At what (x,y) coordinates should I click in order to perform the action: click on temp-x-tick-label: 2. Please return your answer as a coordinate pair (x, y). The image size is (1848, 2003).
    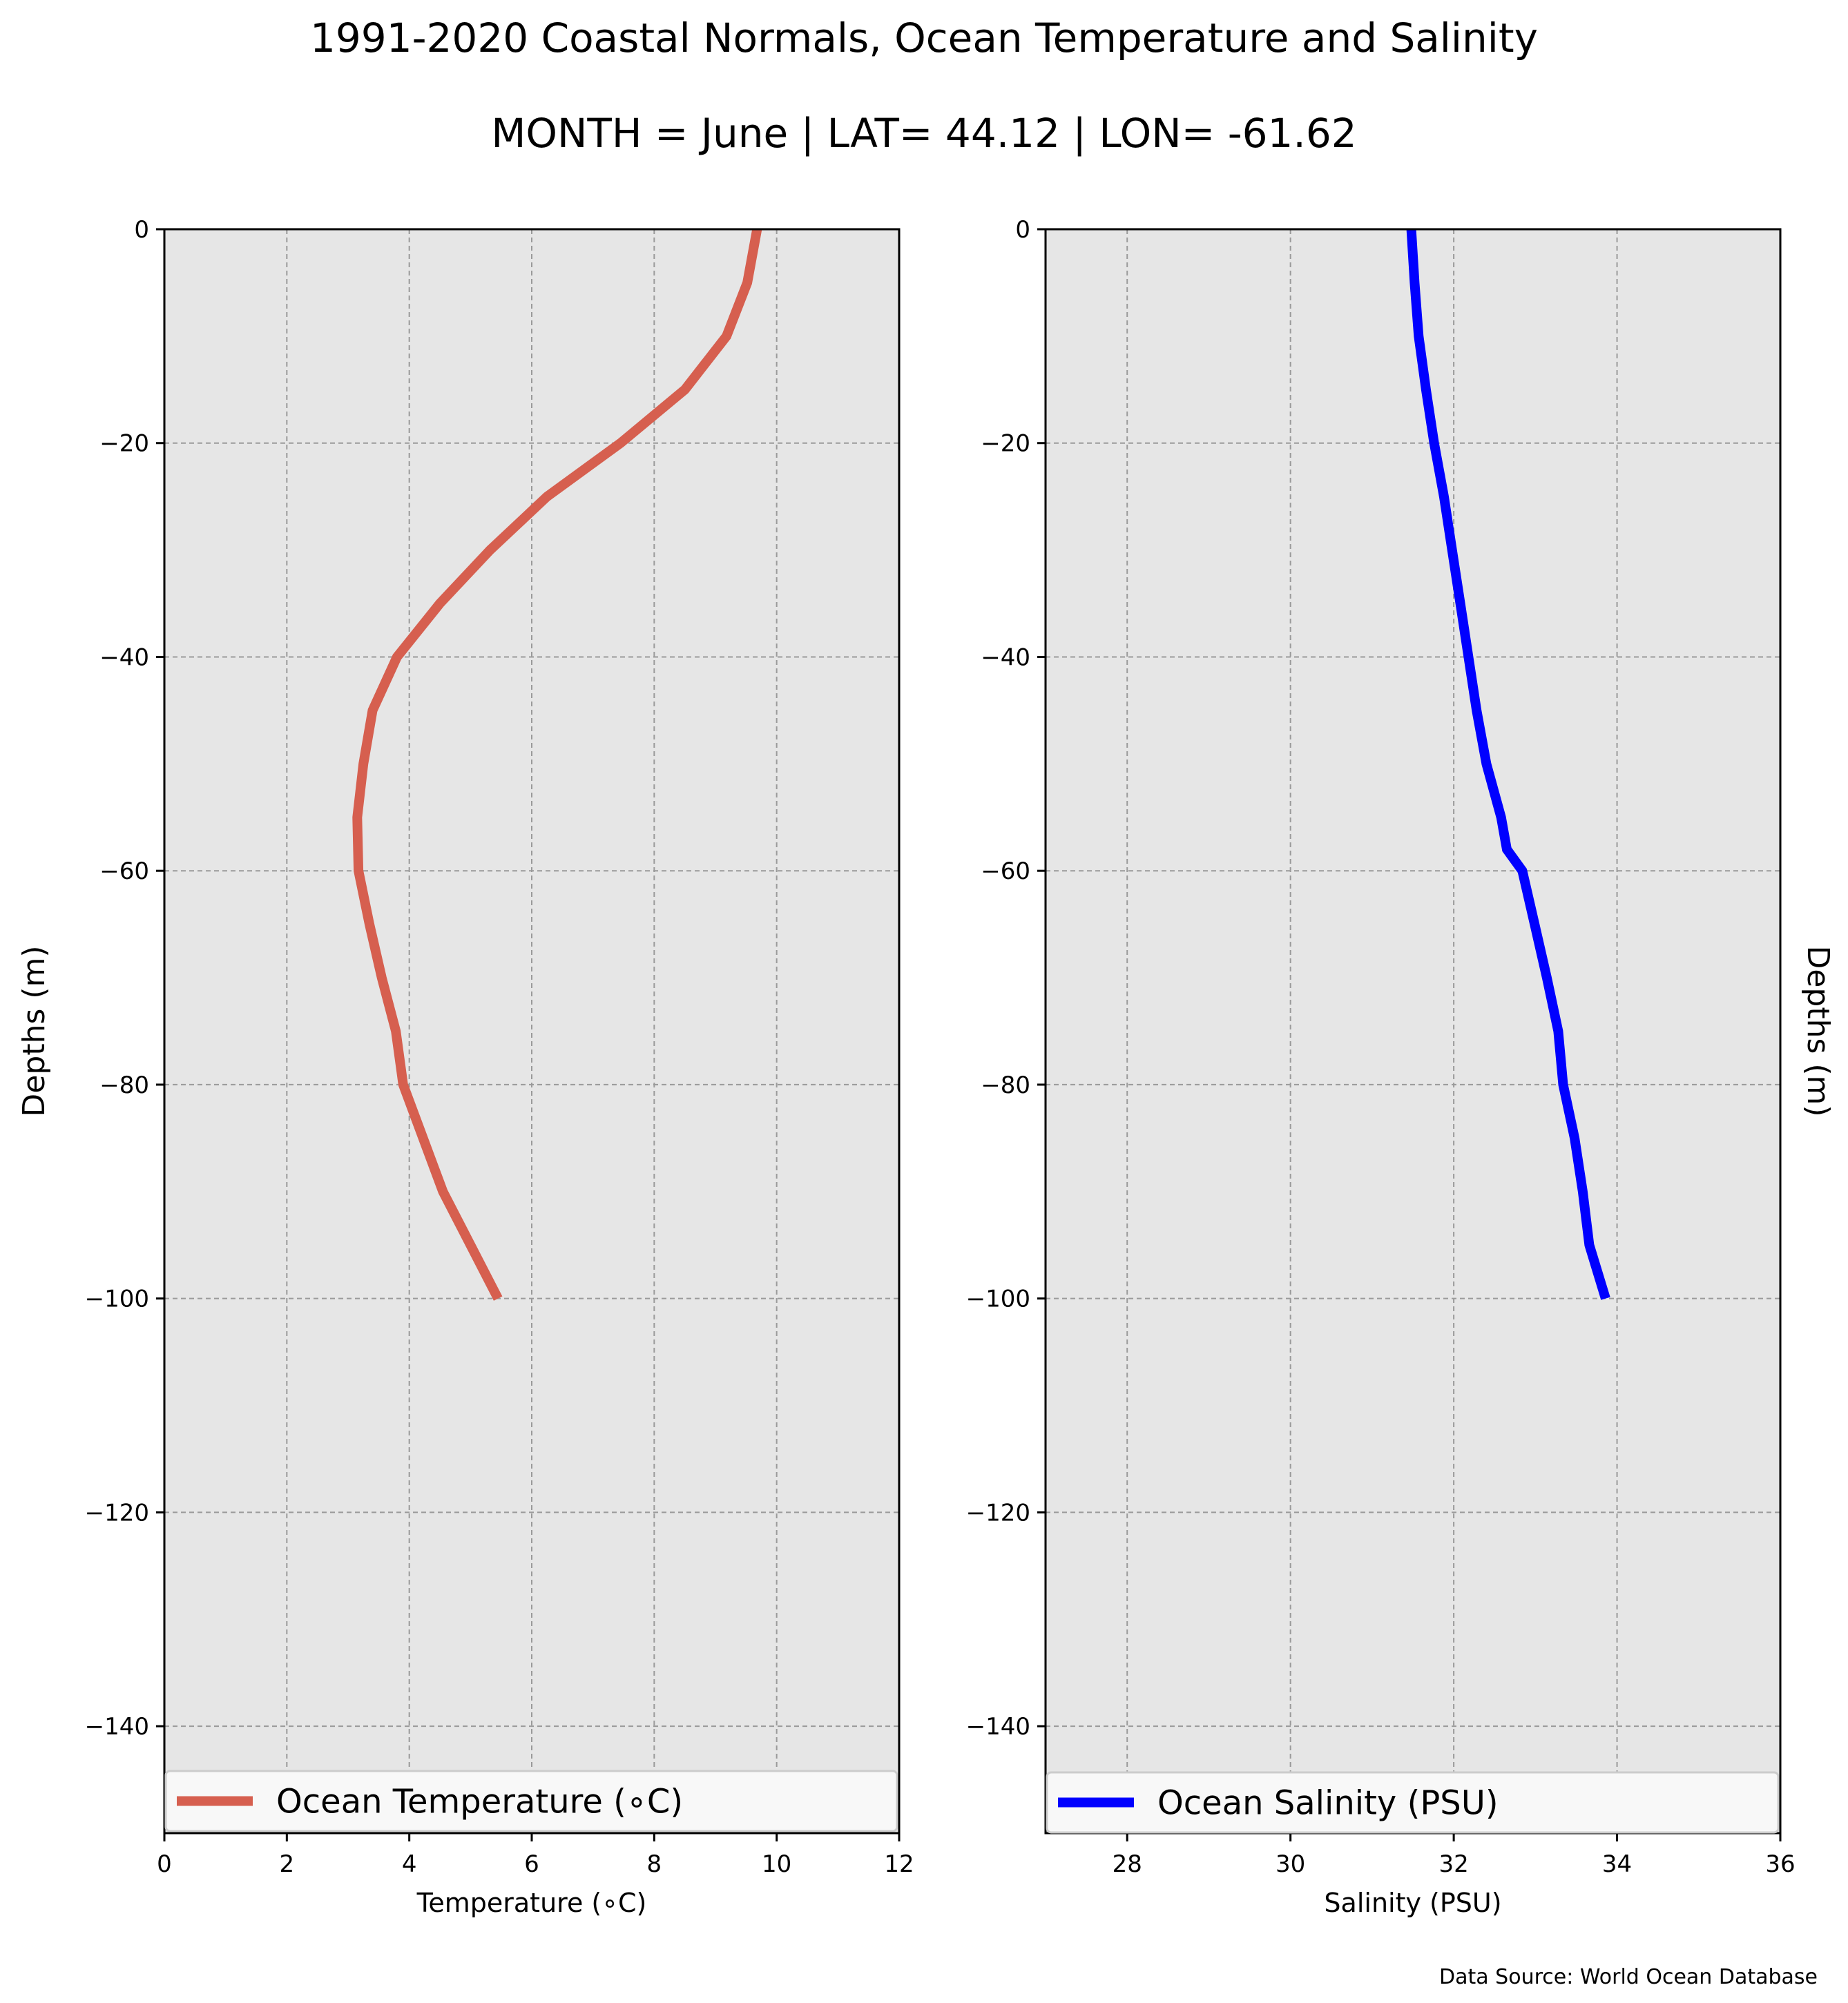
    Looking at the image, I should click on (287, 1864).